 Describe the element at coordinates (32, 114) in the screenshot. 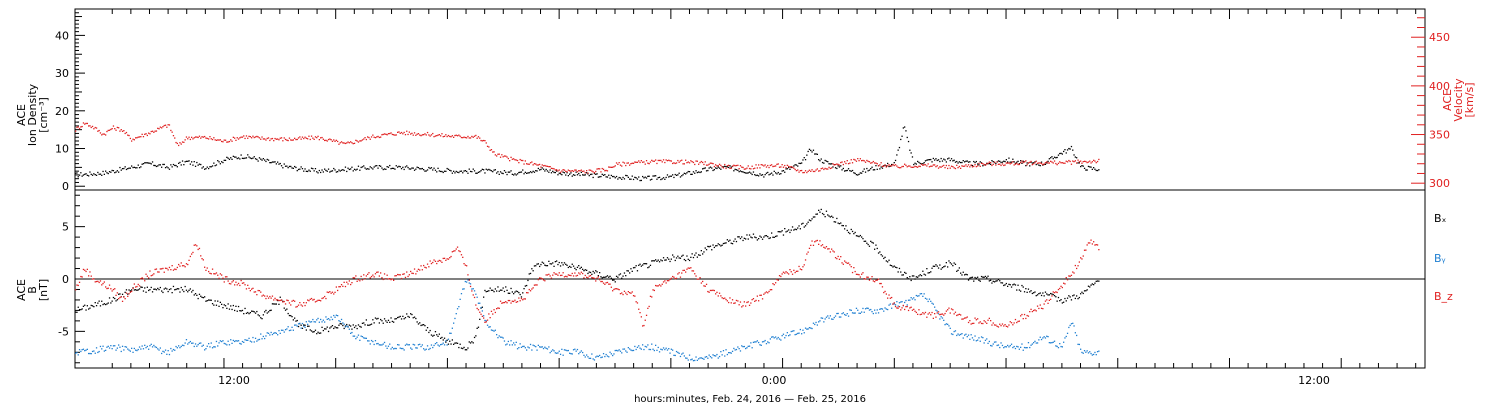

I see `density-axis-label-line-1: Ion Density` at that location.